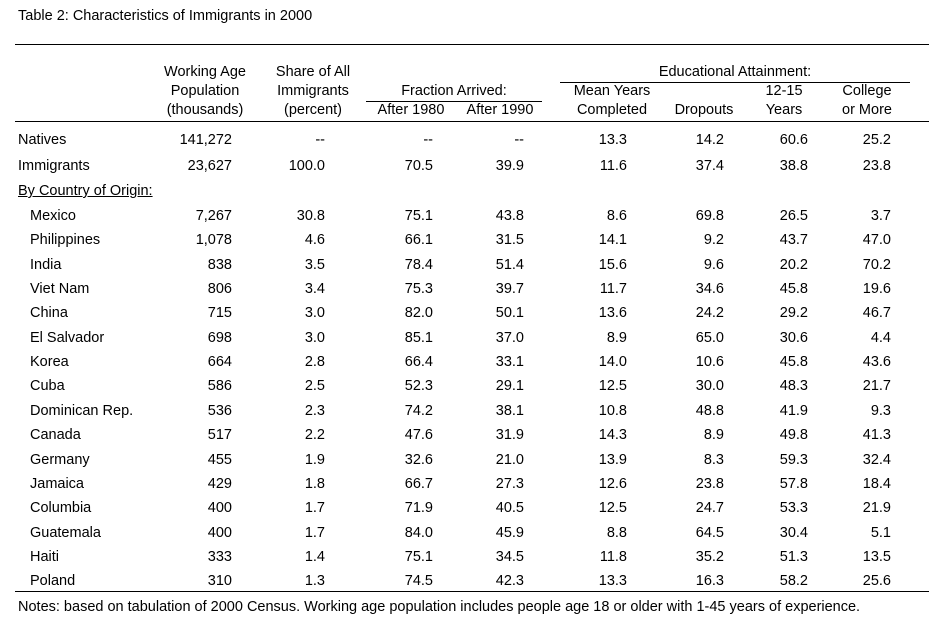 The image size is (941, 639). What do you see at coordinates (509, 484) in the screenshot?
I see `cell-arrived-after-1990: 27.3` at bounding box center [509, 484].